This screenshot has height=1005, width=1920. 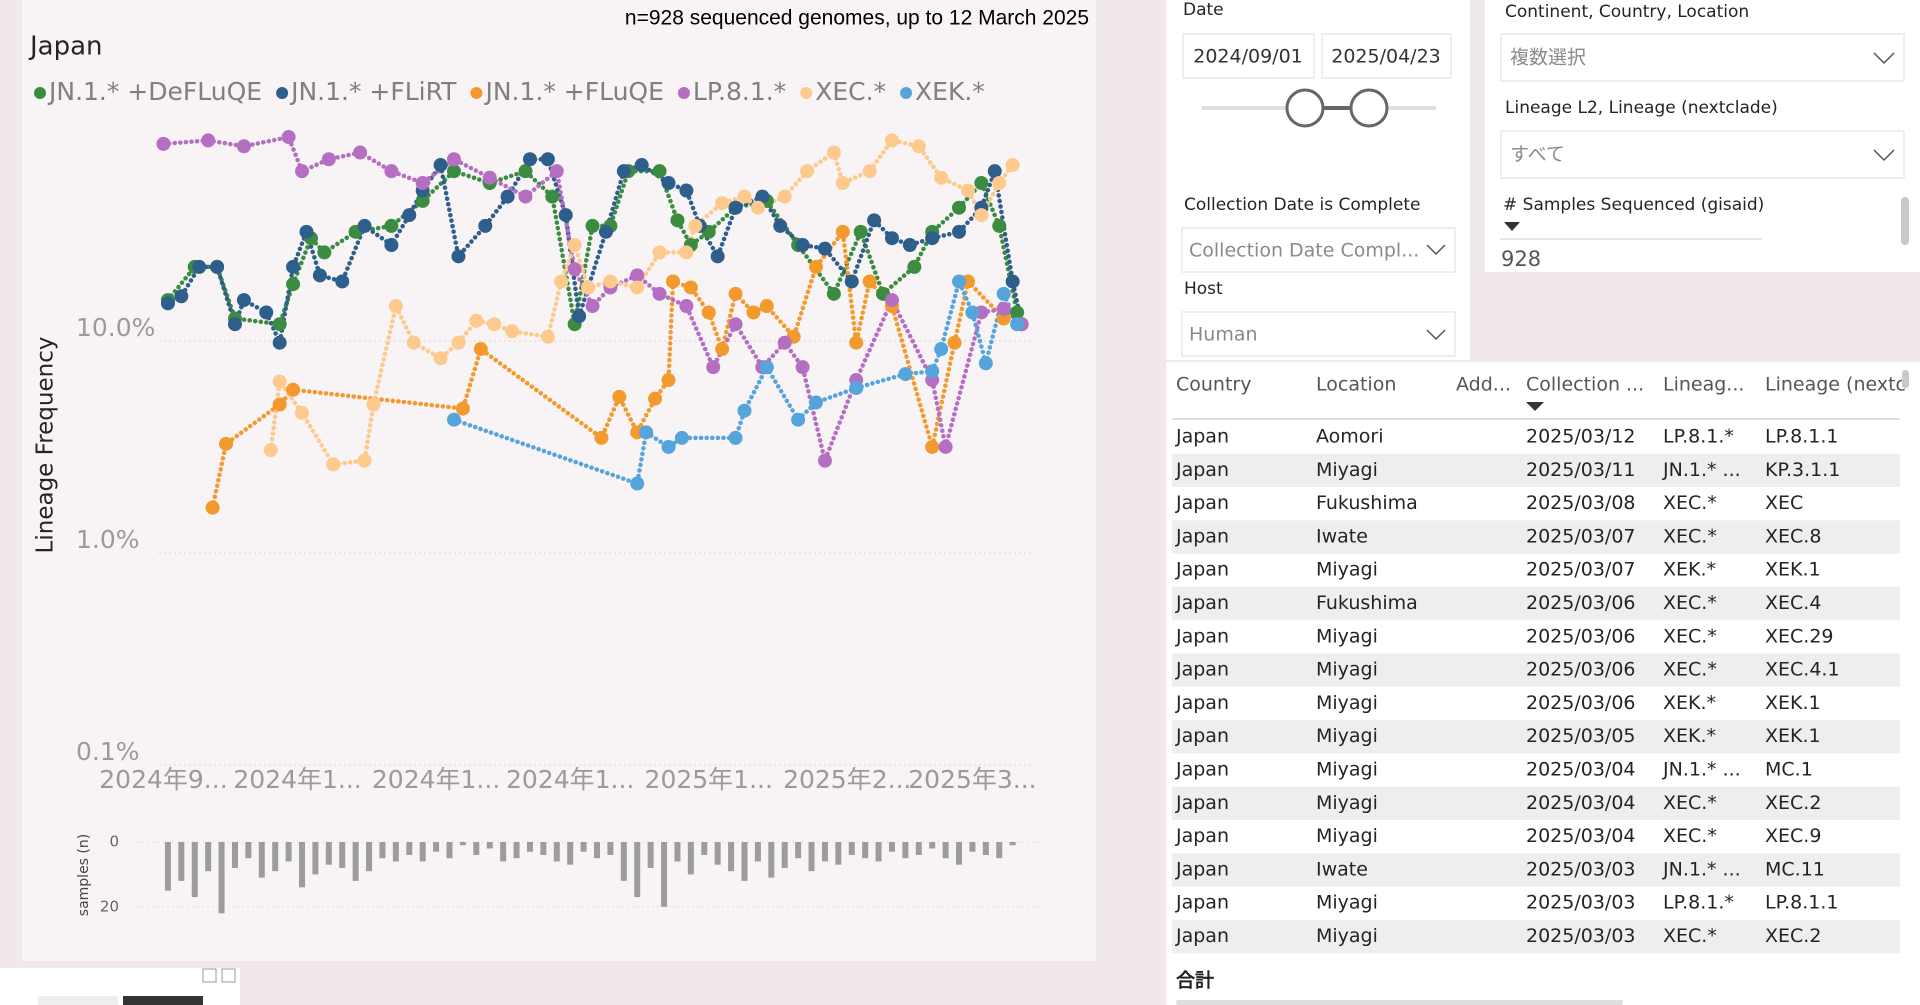 I want to click on table-cell: 2025/03/04, so click(x=1581, y=803).